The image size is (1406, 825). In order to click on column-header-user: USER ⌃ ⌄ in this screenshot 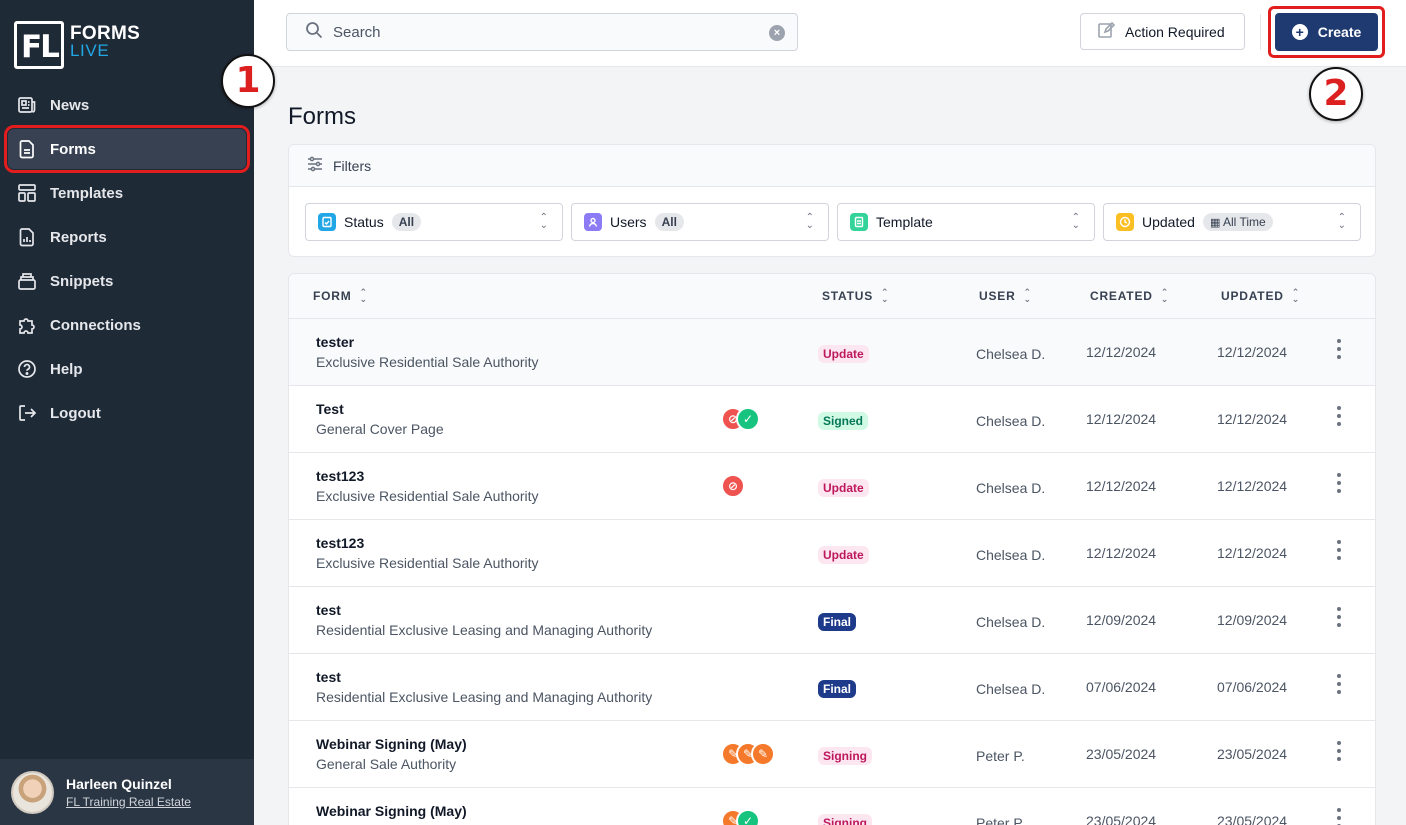, I will do `click(1005, 295)`.